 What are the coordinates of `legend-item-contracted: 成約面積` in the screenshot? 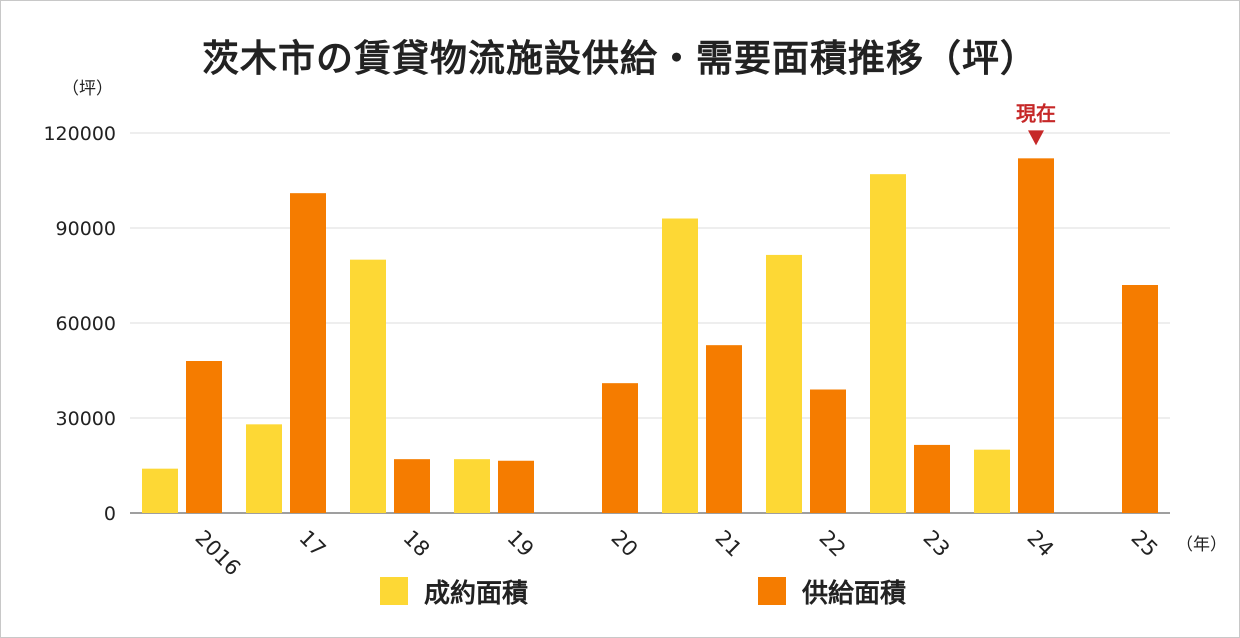 It's located at (454, 591).